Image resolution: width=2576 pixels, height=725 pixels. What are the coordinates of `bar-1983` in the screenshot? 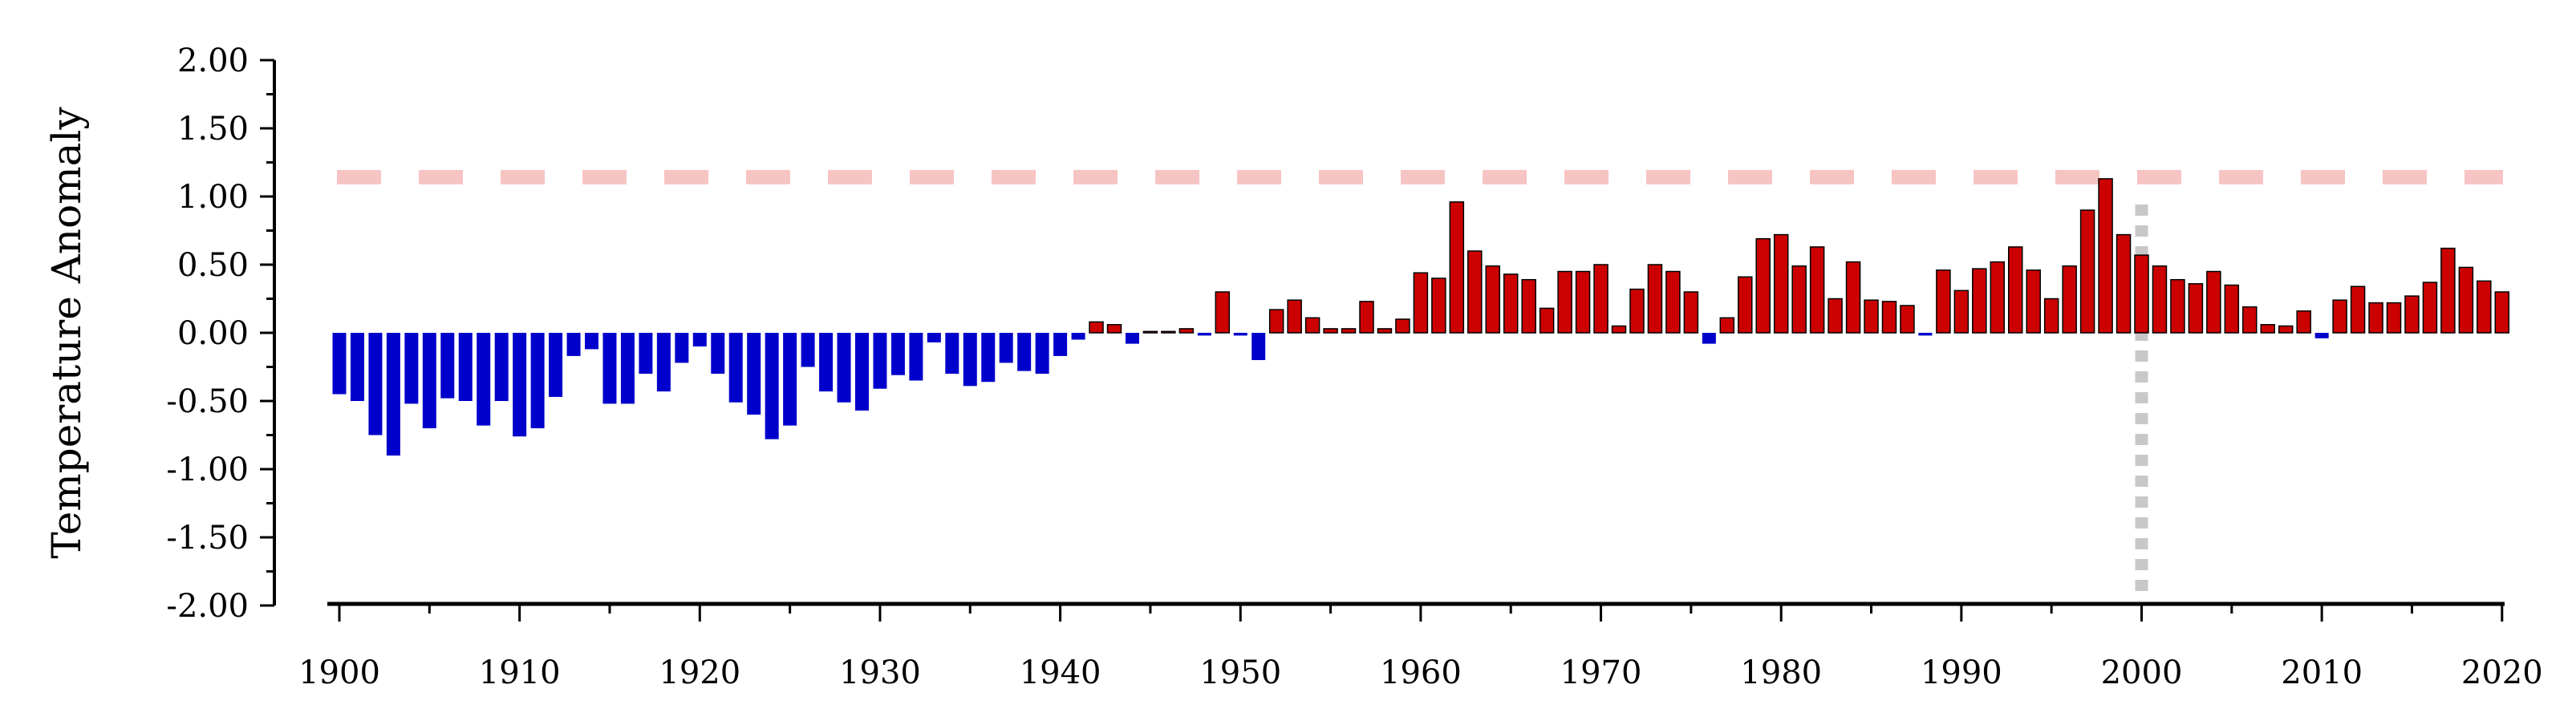 It's located at (1835, 316).